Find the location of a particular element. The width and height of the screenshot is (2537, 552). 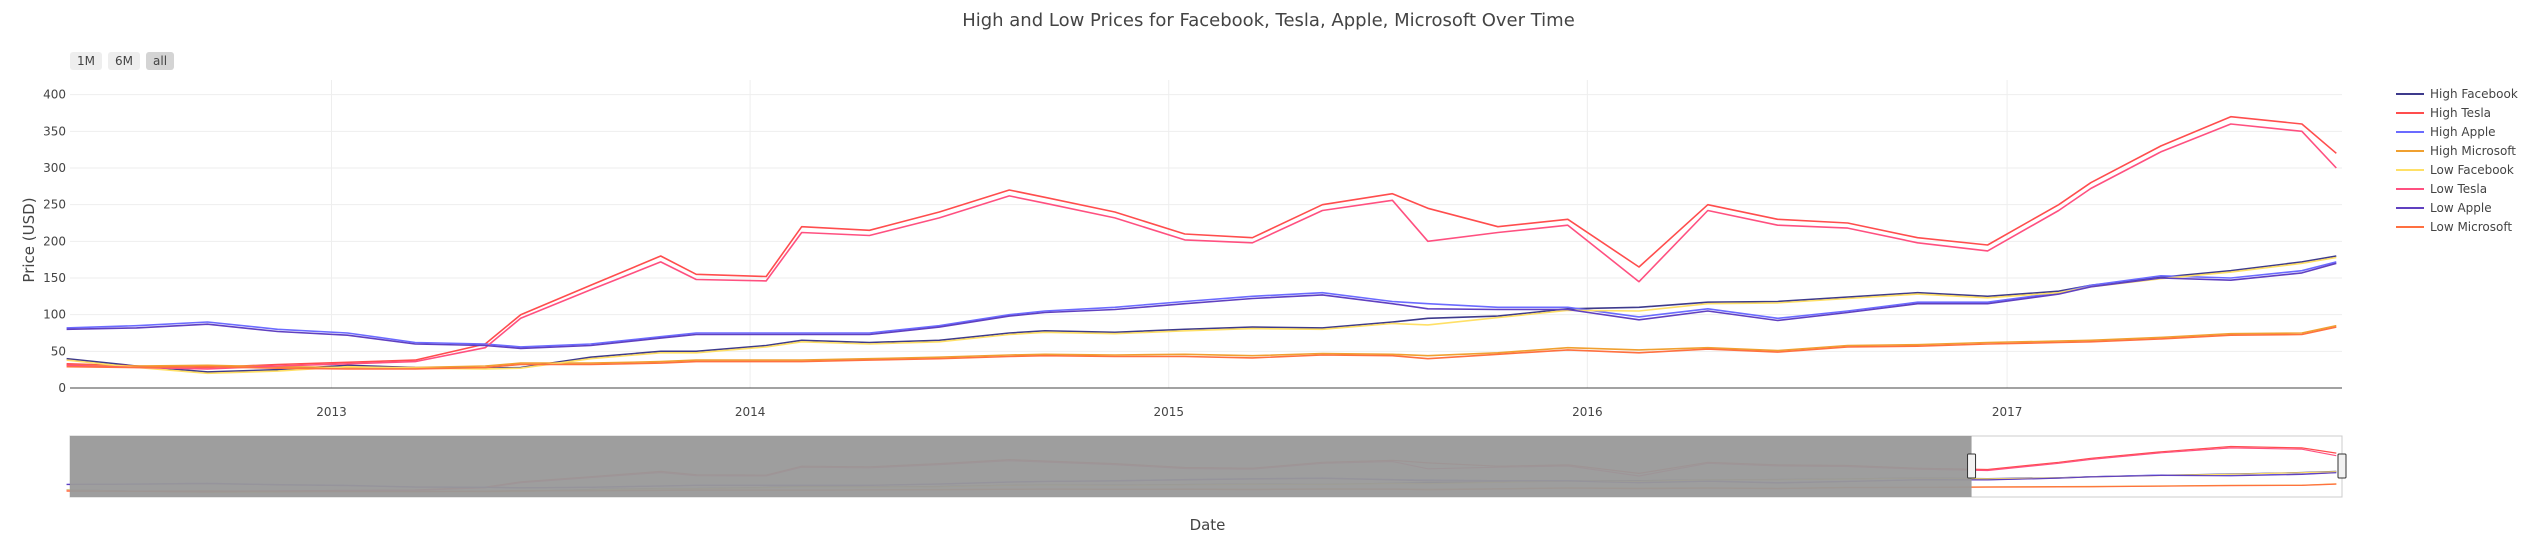

legend-item: High Facebook is located at coordinates (2457, 93).